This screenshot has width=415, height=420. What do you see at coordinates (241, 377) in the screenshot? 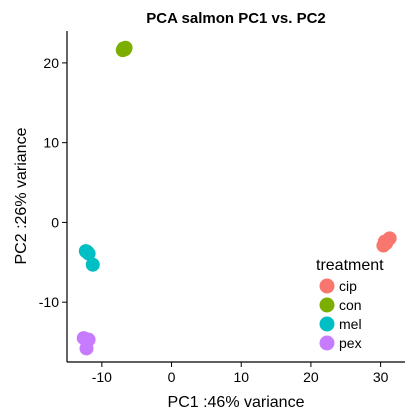
I see `x-tick-label: 10` at bounding box center [241, 377].